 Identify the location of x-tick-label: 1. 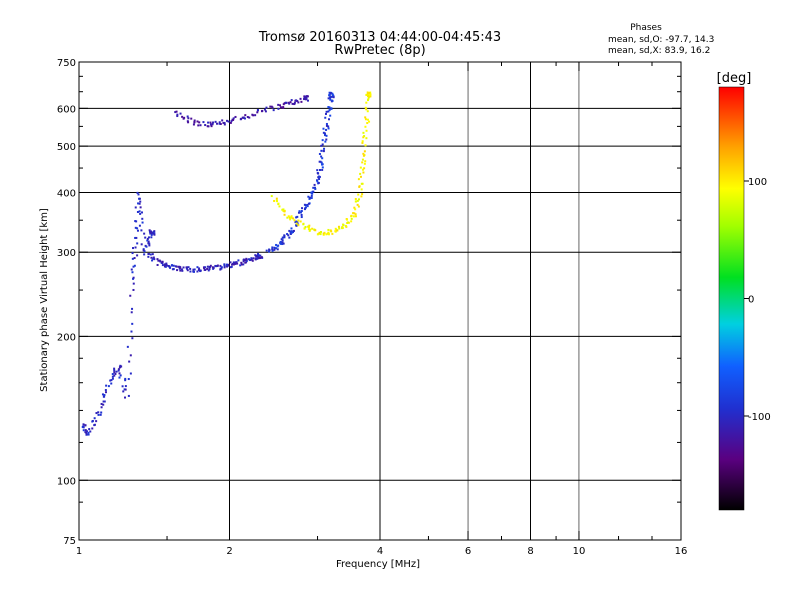
(79, 551).